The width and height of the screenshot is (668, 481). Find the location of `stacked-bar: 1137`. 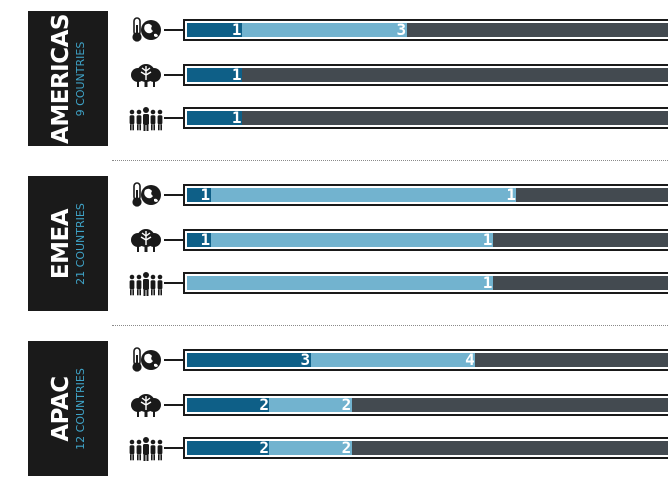

stacked-bar: 1137 is located at coordinates (425, 195).